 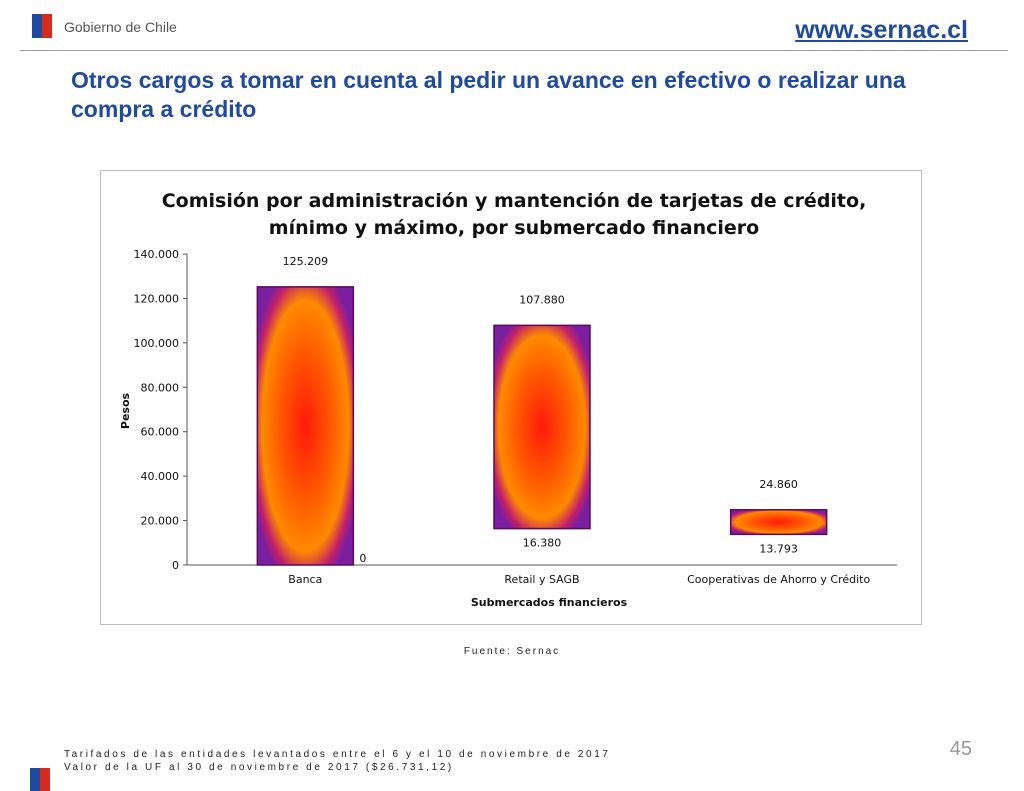 What do you see at coordinates (160, 432) in the screenshot?
I see `y-tick-label: 60.000` at bounding box center [160, 432].